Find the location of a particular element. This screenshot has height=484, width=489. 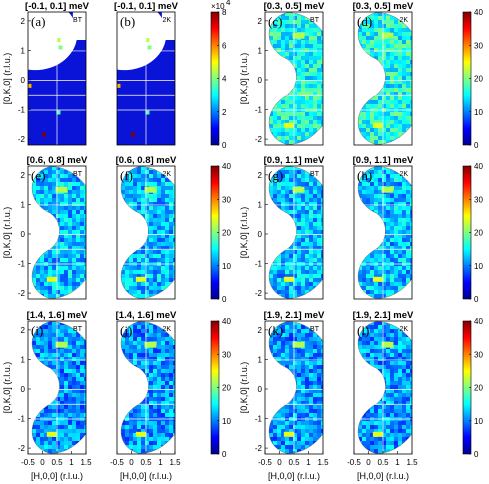

panel-title: [1.9, 2.1] meV is located at coordinates (383, 315).